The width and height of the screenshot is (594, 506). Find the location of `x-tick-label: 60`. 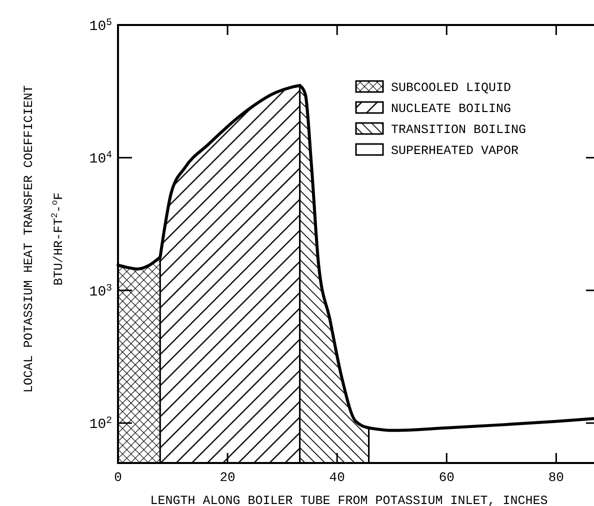

x-tick-label: 60 is located at coordinates (446, 477).